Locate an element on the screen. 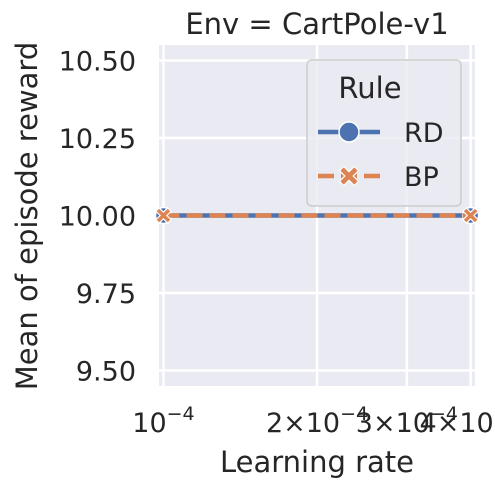 Image resolution: width=495 pixels, height=494 pixels. legend-entries: RD BP is located at coordinates (381, 155).